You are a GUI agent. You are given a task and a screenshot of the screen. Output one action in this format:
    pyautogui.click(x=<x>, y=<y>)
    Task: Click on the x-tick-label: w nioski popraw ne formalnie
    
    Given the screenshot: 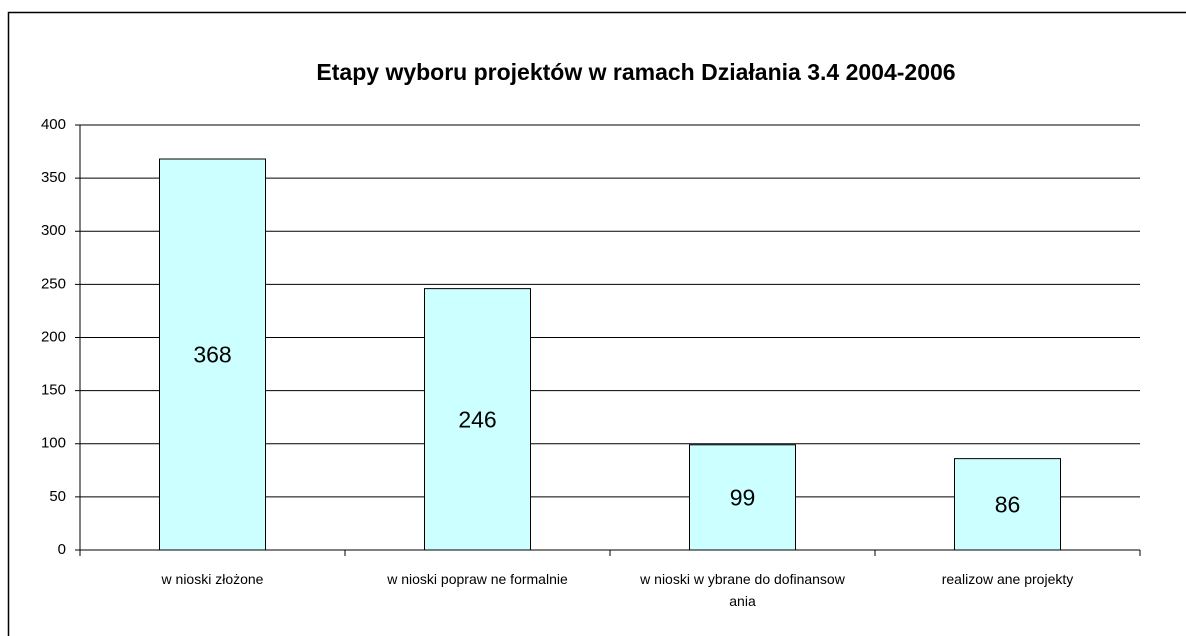 What is the action you would take?
    pyautogui.click(x=477, y=579)
    